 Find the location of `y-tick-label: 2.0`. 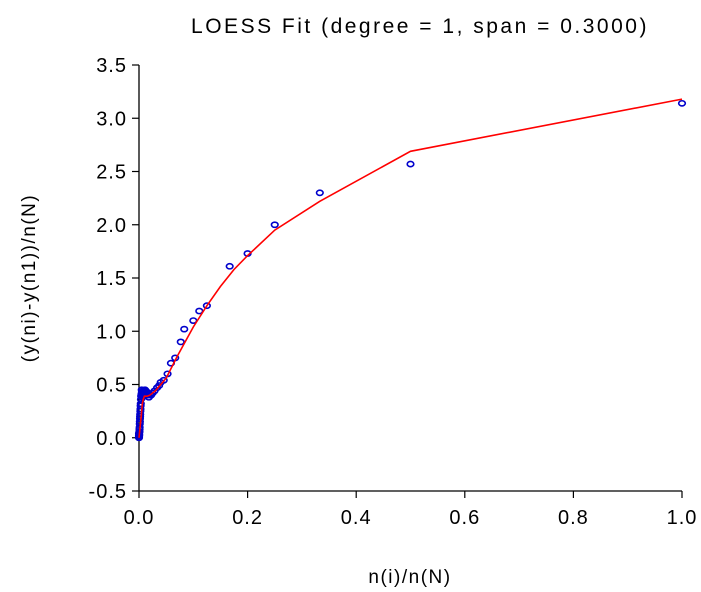

y-tick-label: 2.0 is located at coordinates (111, 226).